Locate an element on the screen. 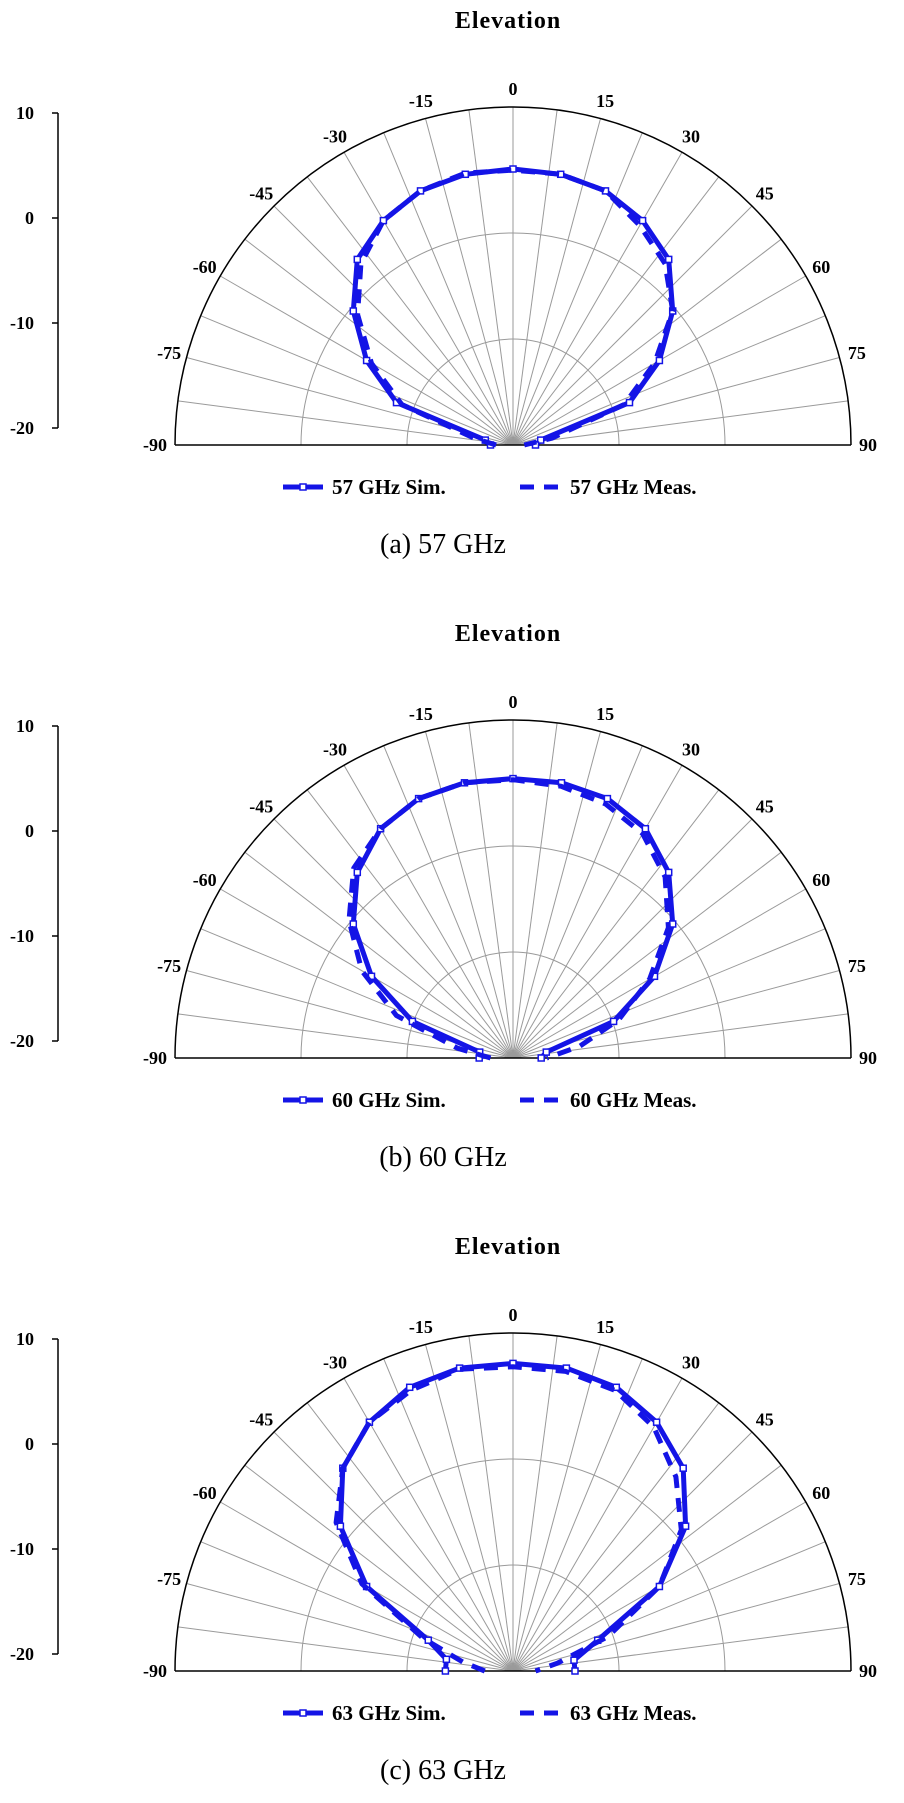 The image size is (904, 1803). angle-tick-label: -75 is located at coordinates (169, 1579).